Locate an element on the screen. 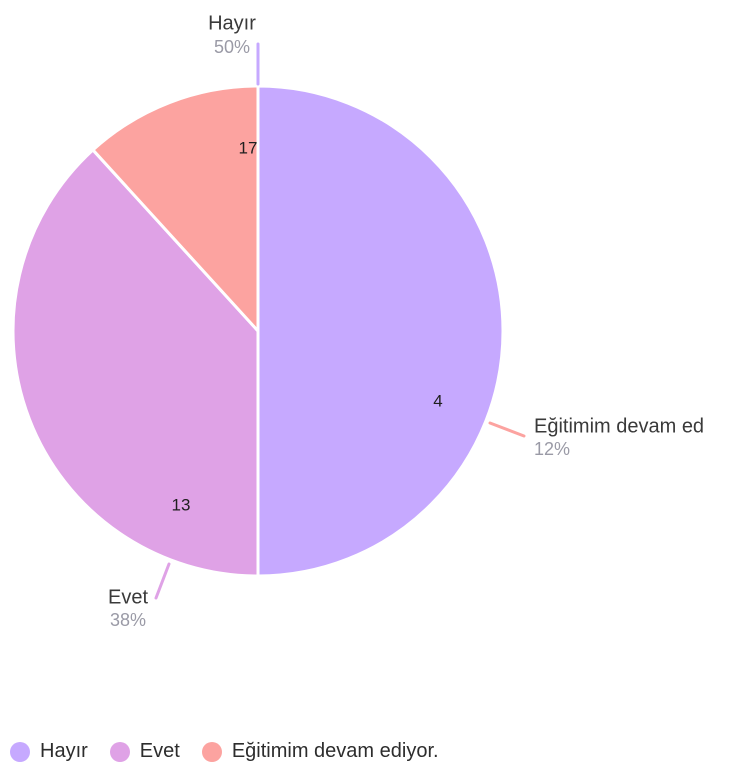 This screenshot has height=773, width=745. legend-label-evet: Evet is located at coordinates (159, 751).